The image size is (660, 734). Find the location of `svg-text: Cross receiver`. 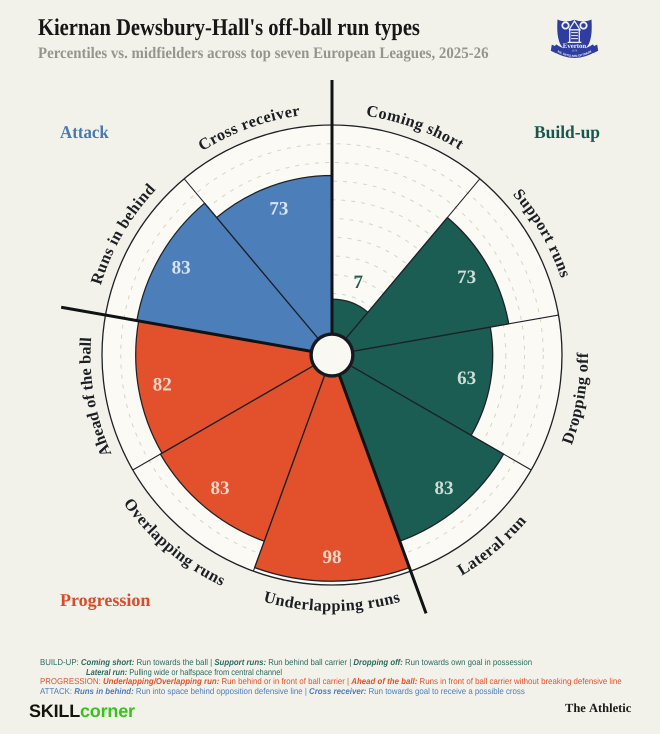

svg-text: Cross receiver is located at coordinates (247, 128).